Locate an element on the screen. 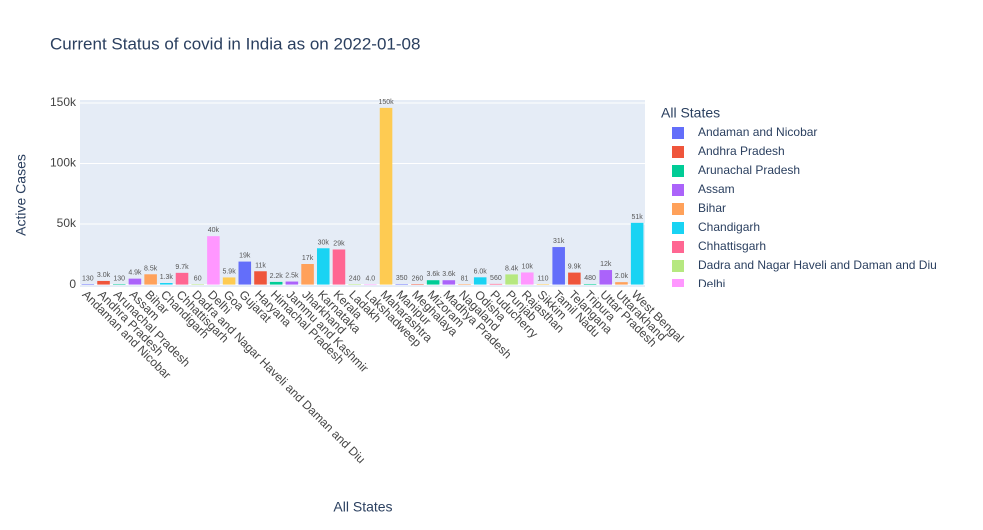  legend-label: Maharashtra is located at coordinates (732, 493).